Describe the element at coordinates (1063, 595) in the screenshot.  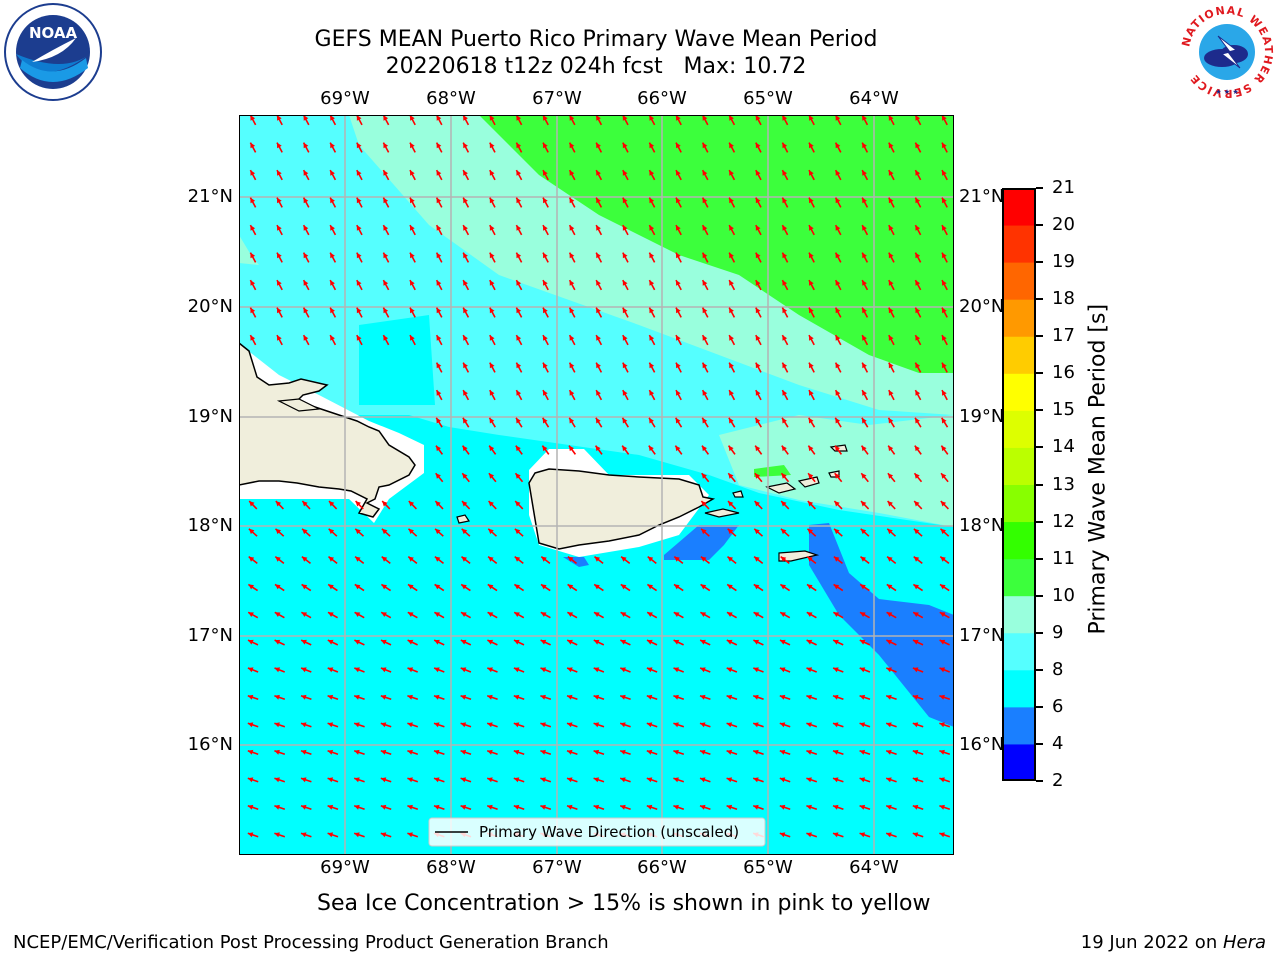
I see `colorbar-tick-label: 10` at that location.